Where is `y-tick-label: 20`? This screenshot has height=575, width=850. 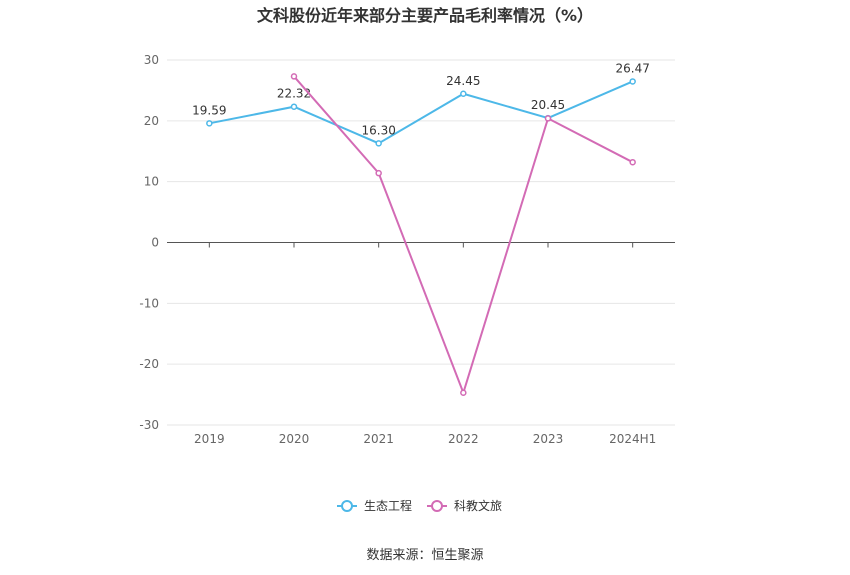
y-tick-label: 20 is located at coordinates (151, 121).